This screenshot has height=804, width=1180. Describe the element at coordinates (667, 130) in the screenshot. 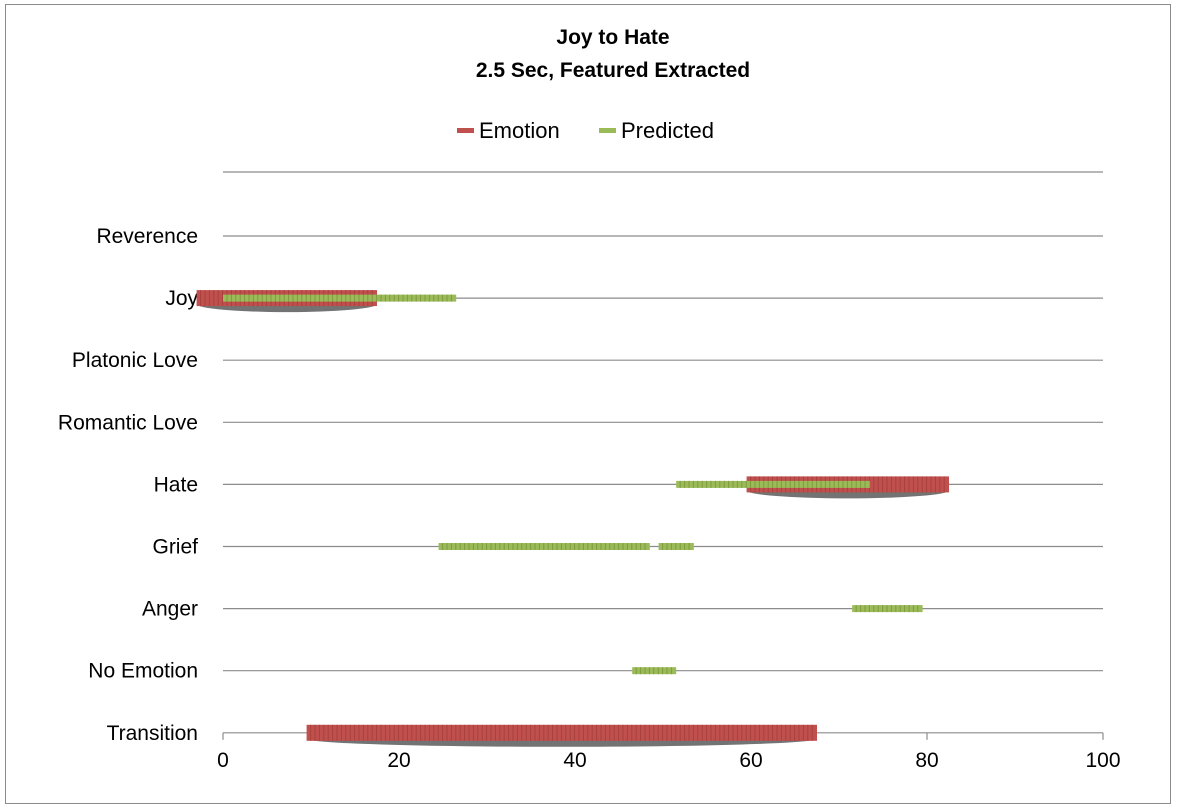

I see `legend-label: Predicted` at that location.